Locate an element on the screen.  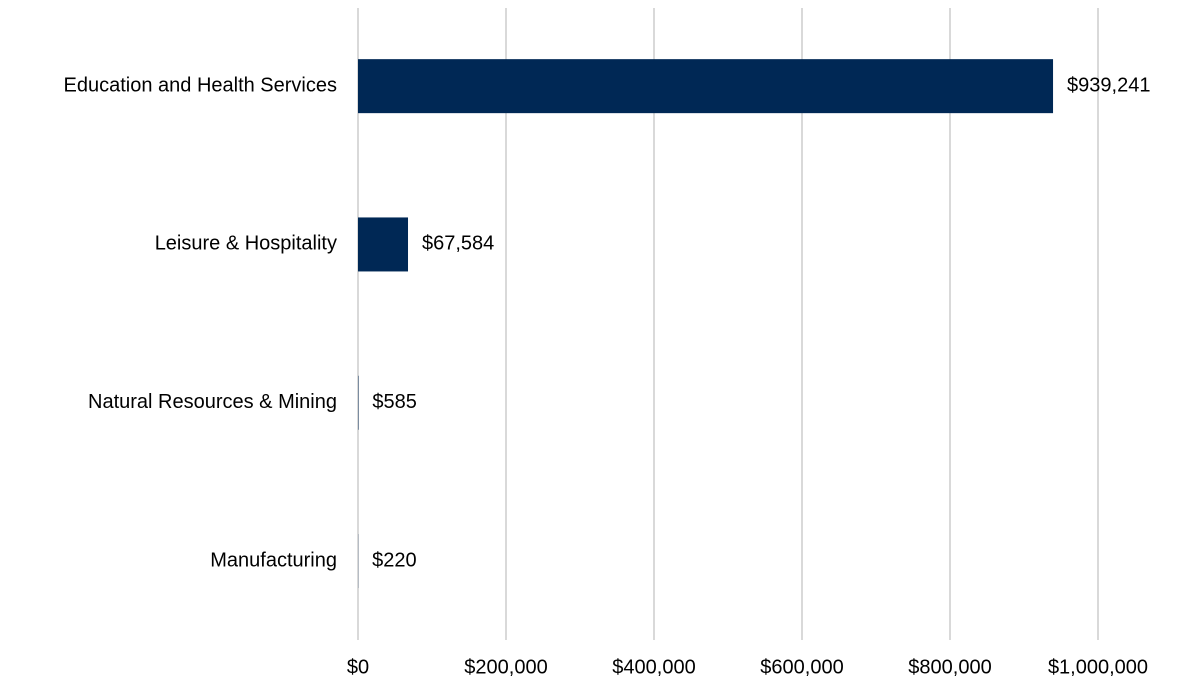
x-tick-label: $400,000 is located at coordinates (653, 667).